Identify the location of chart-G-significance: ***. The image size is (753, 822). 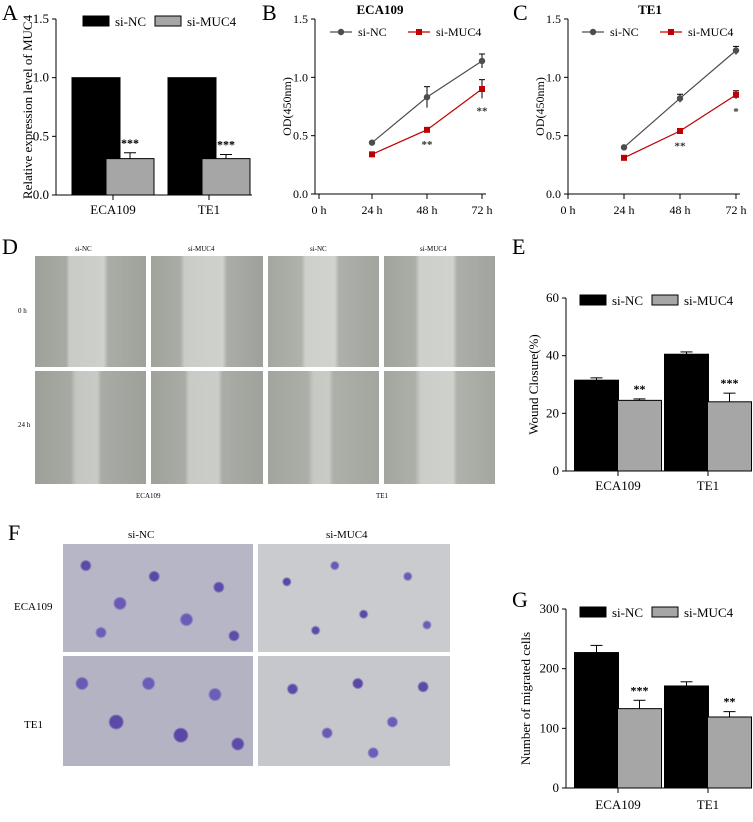
(640, 690).